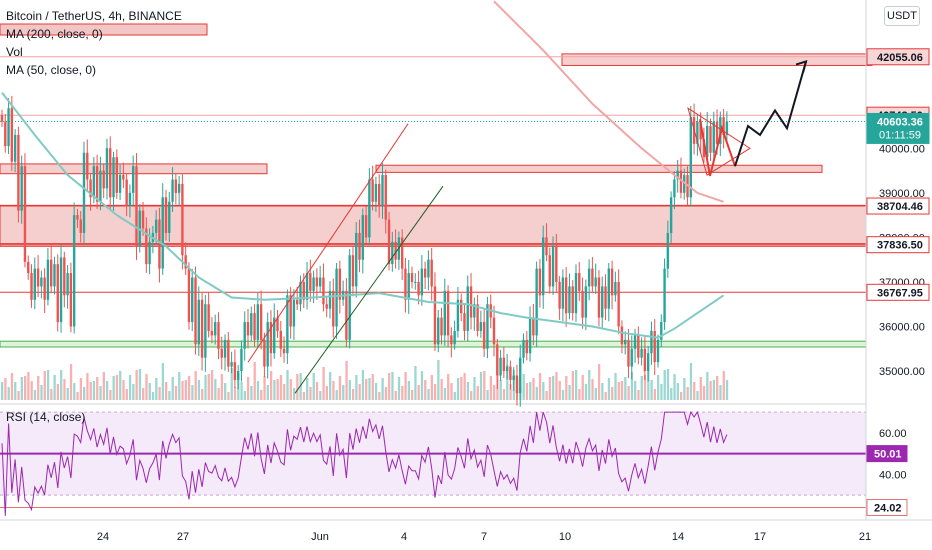  Describe the element at coordinates (433, 344) in the screenshot. I see `zone-green` at that location.